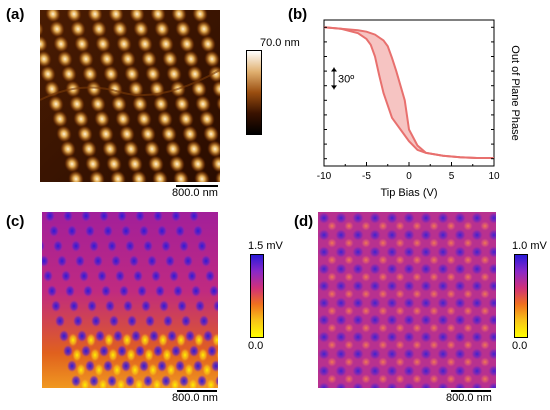 The width and height of the screenshot is (550, 410). I want to click on panel-label-a: (a), so click(15, 14).